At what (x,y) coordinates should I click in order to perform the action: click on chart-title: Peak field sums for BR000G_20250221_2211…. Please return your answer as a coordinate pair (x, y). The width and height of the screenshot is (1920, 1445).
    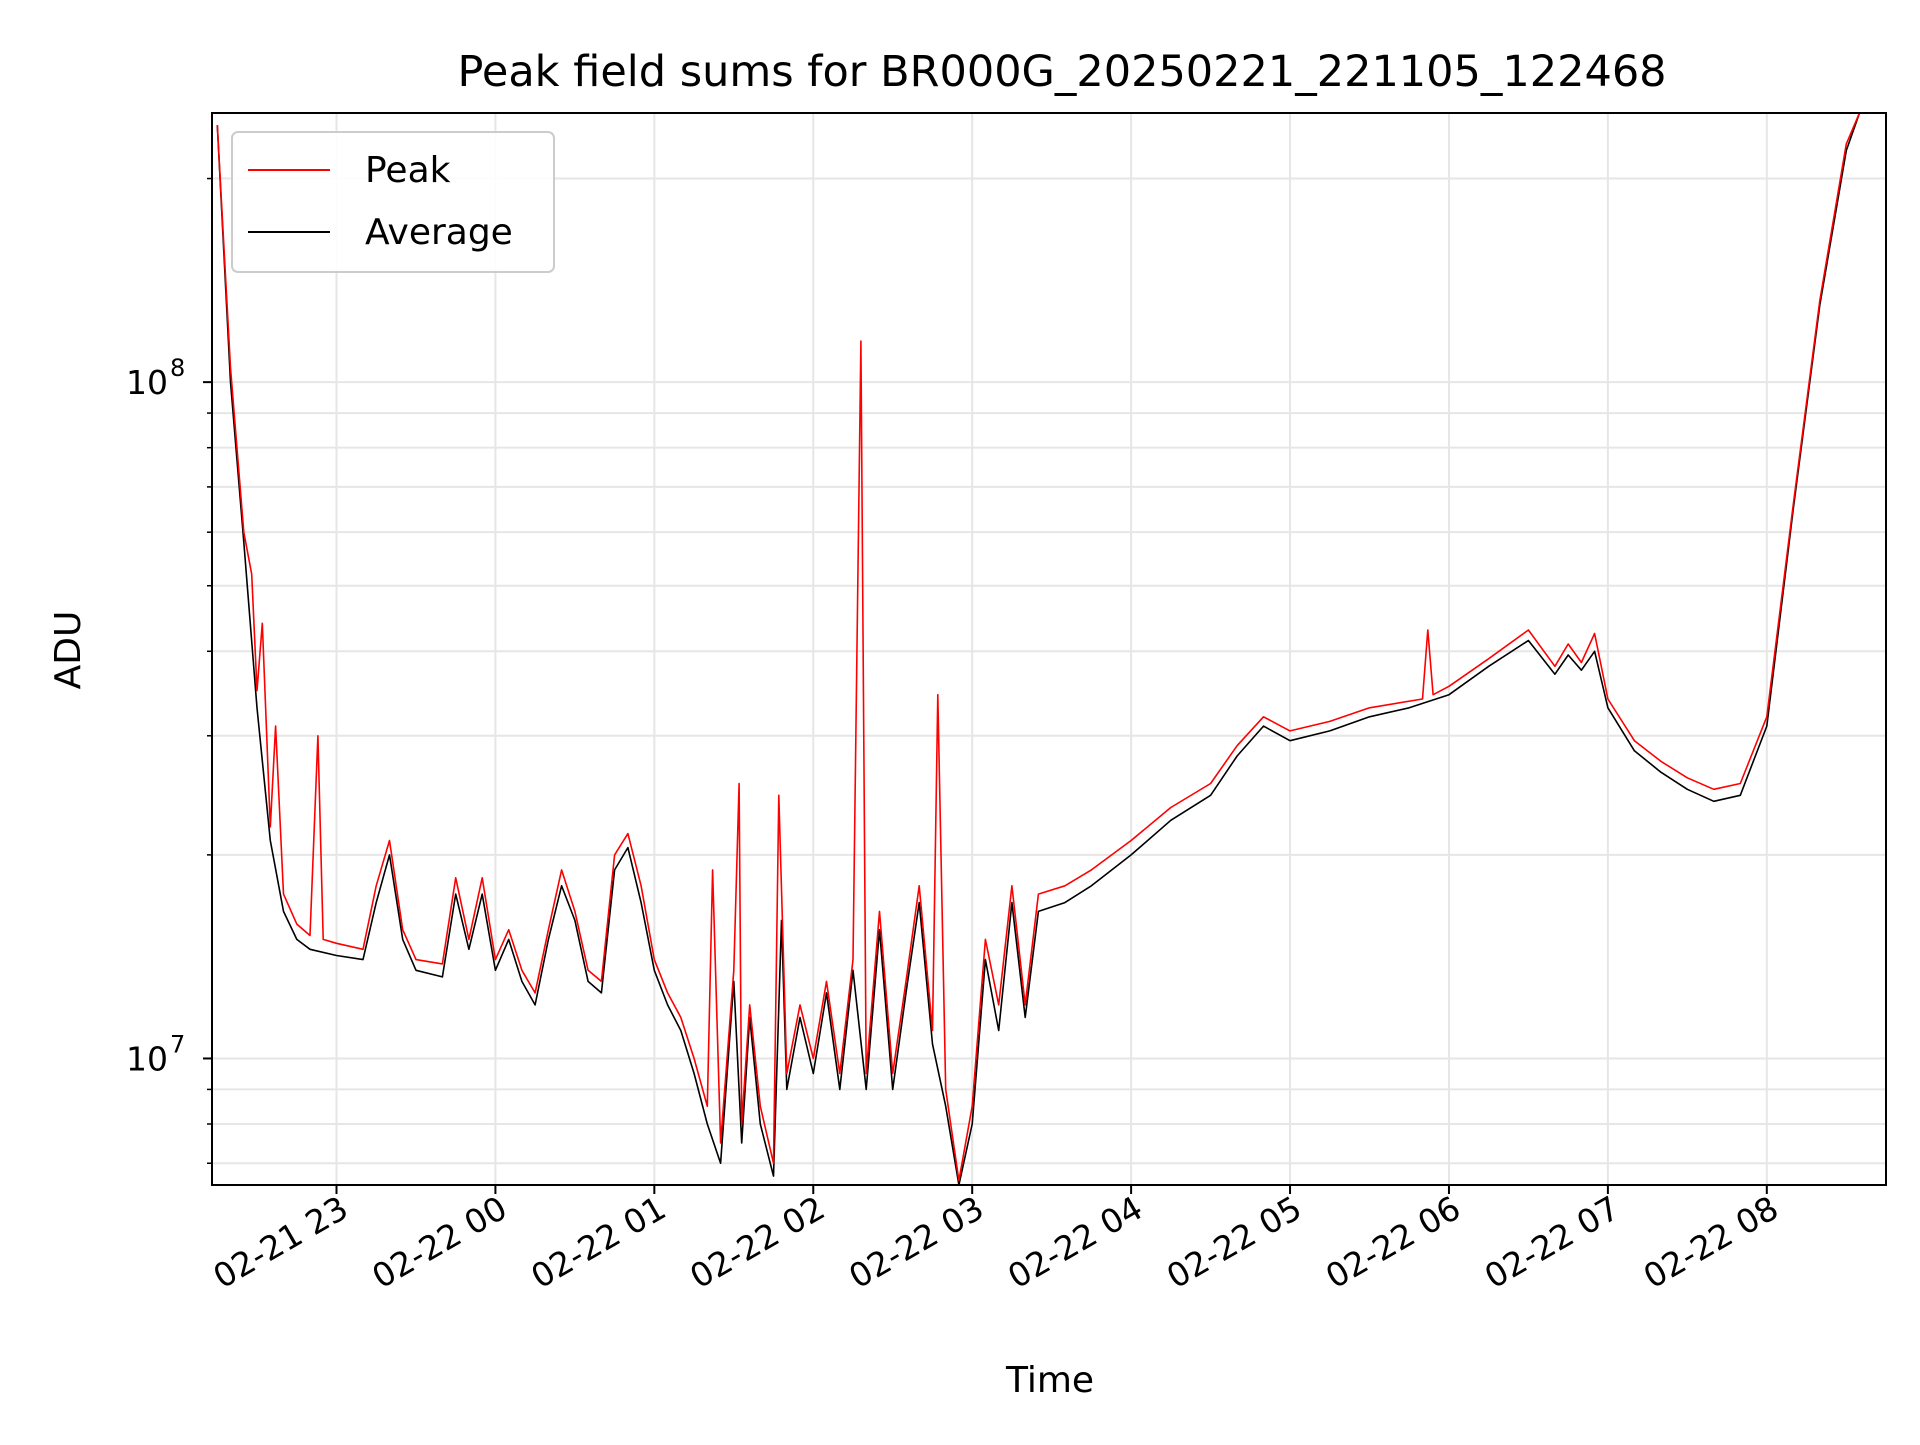
    Looking at the image, I should click on (1061, 72).